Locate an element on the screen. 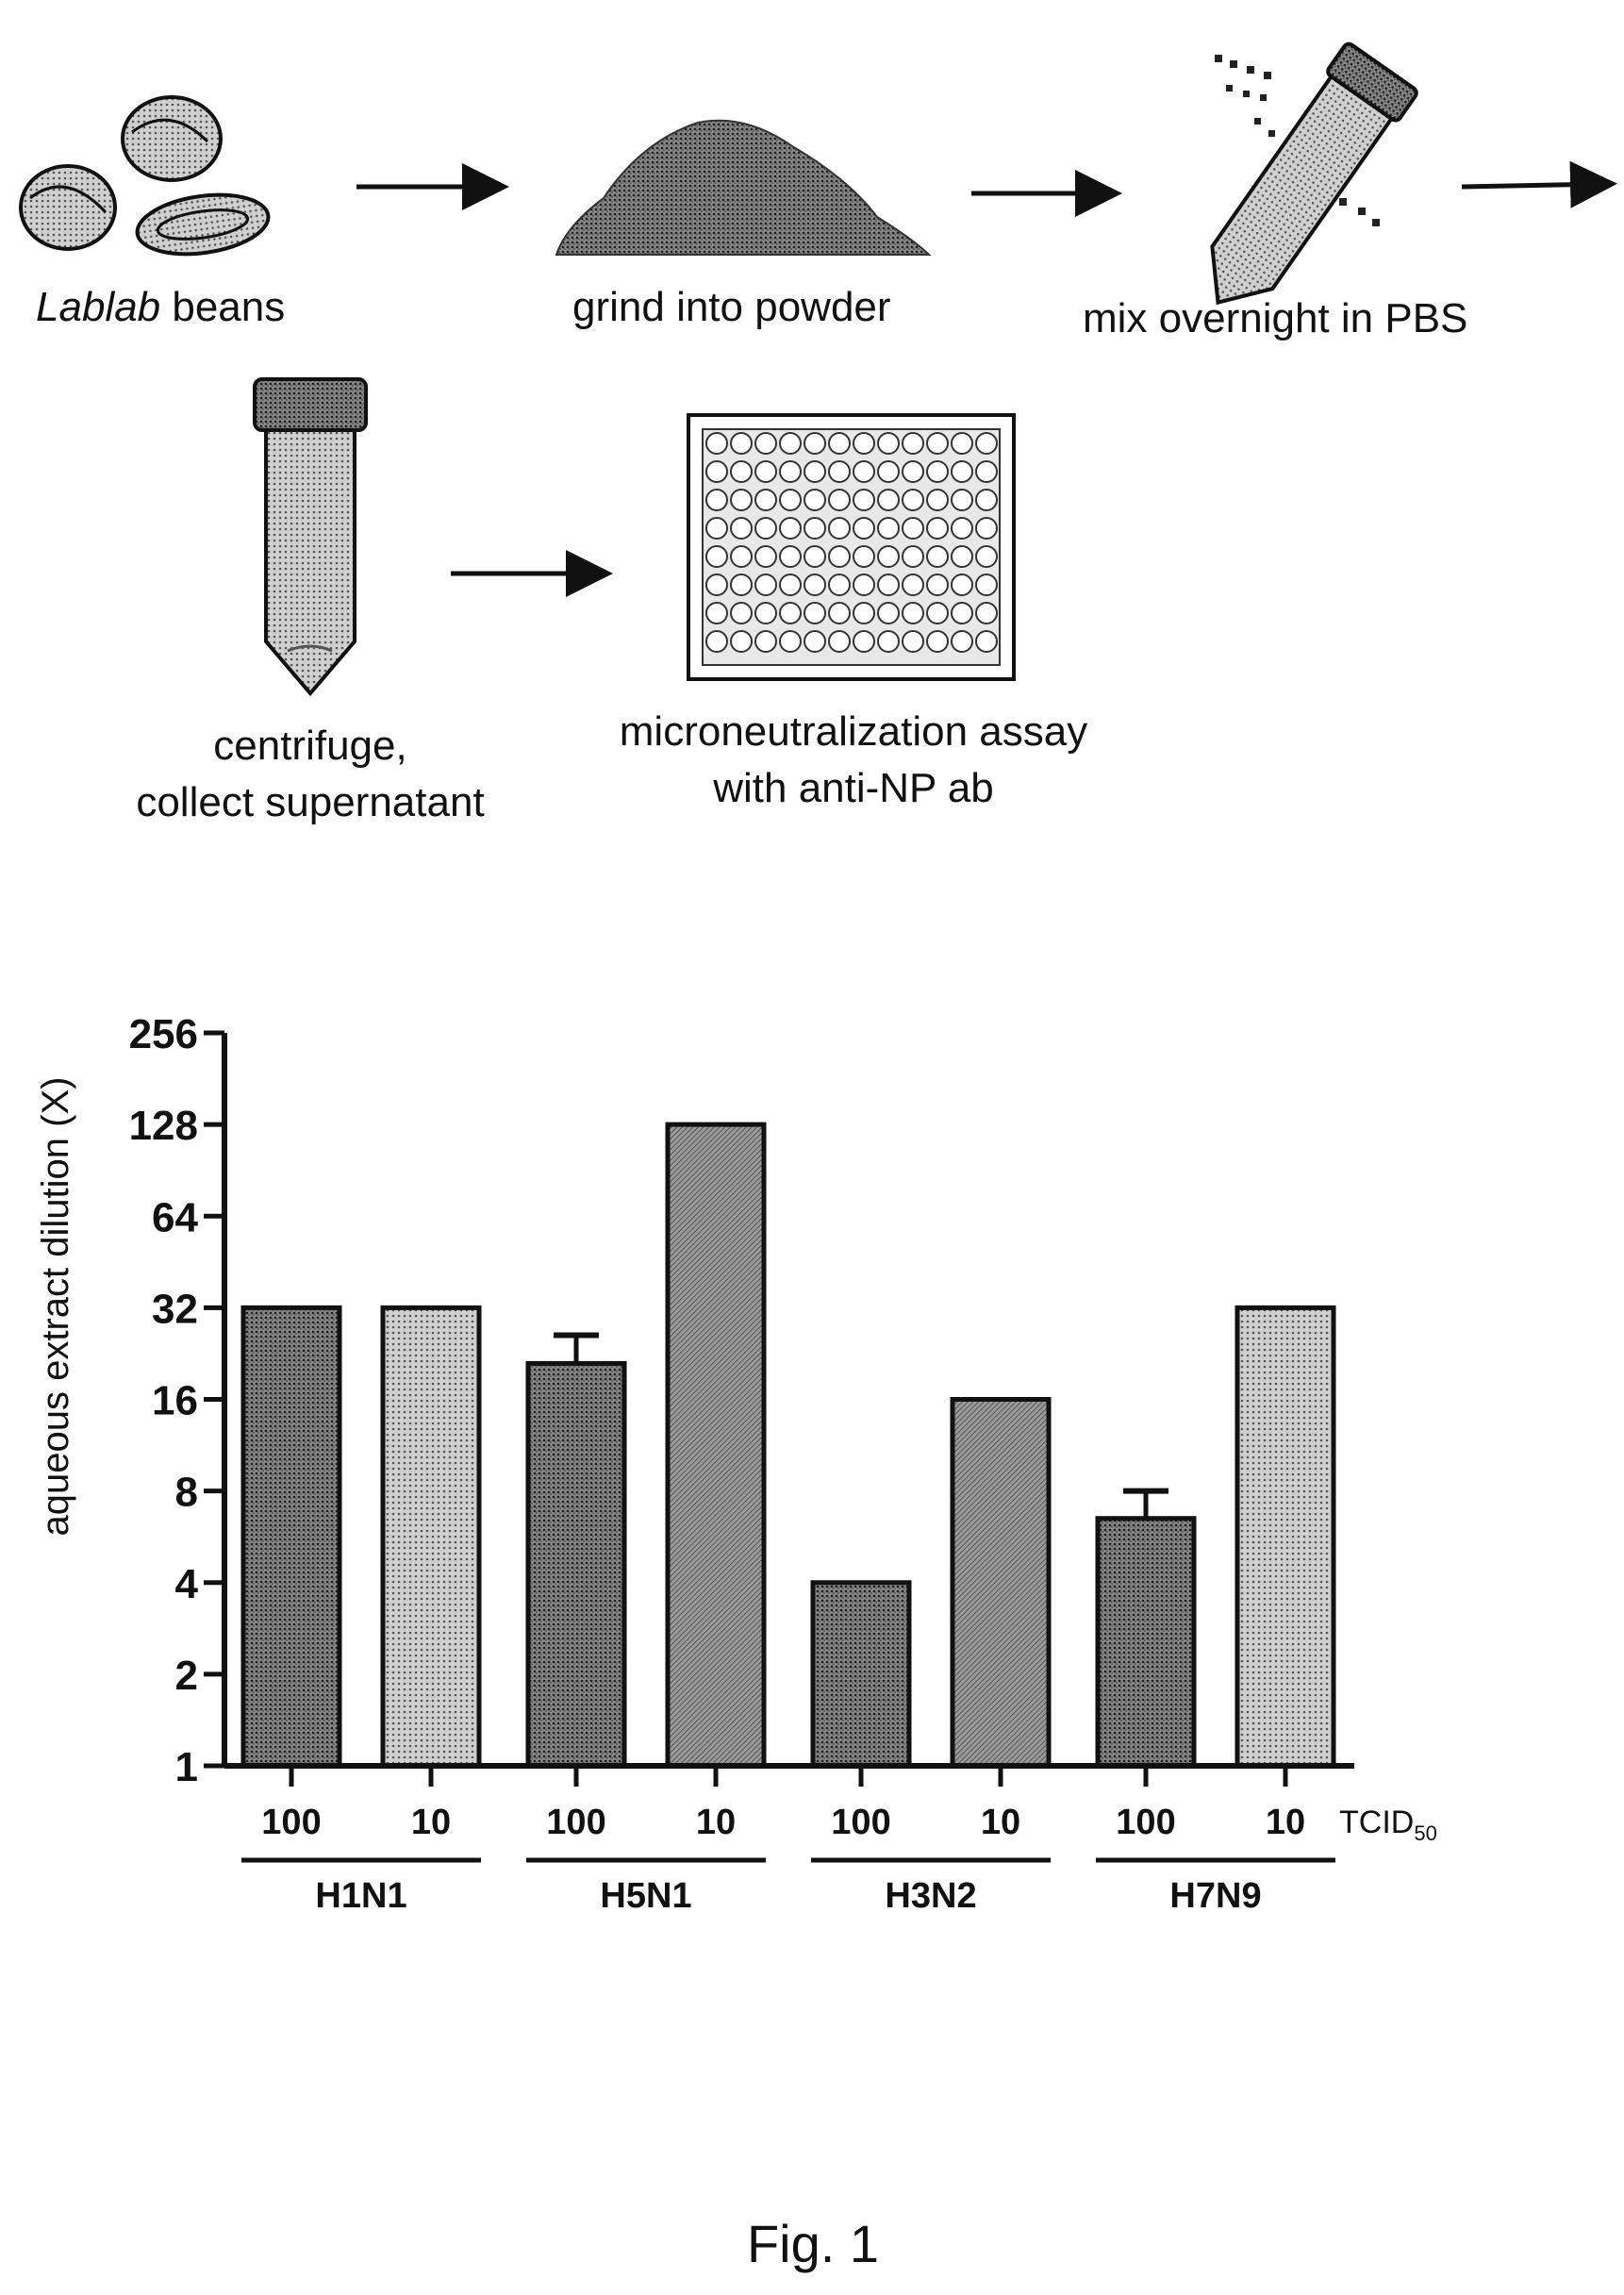 This screenshot has height=2295, width=1624. x-unit-label: TCID50 is located at coordinates (1388, 1824).